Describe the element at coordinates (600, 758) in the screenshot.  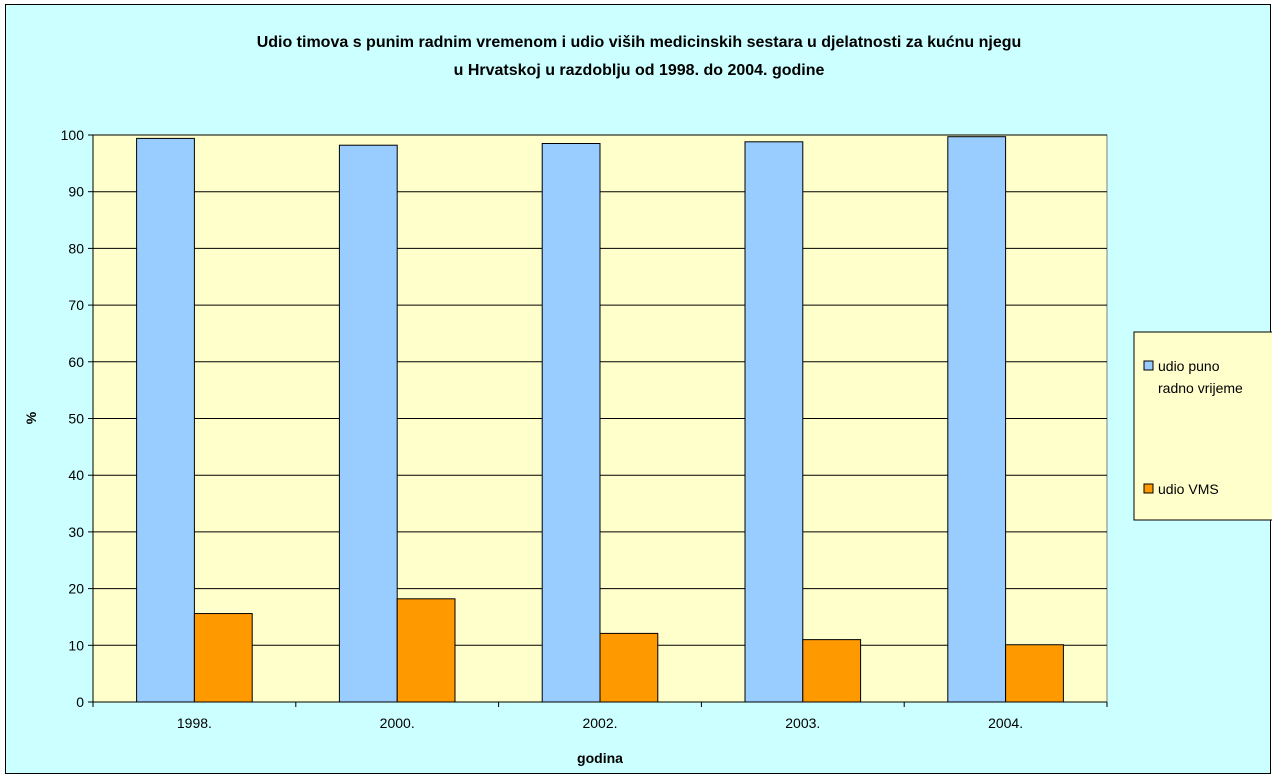
I see `x-axis-title: godina` at that location.